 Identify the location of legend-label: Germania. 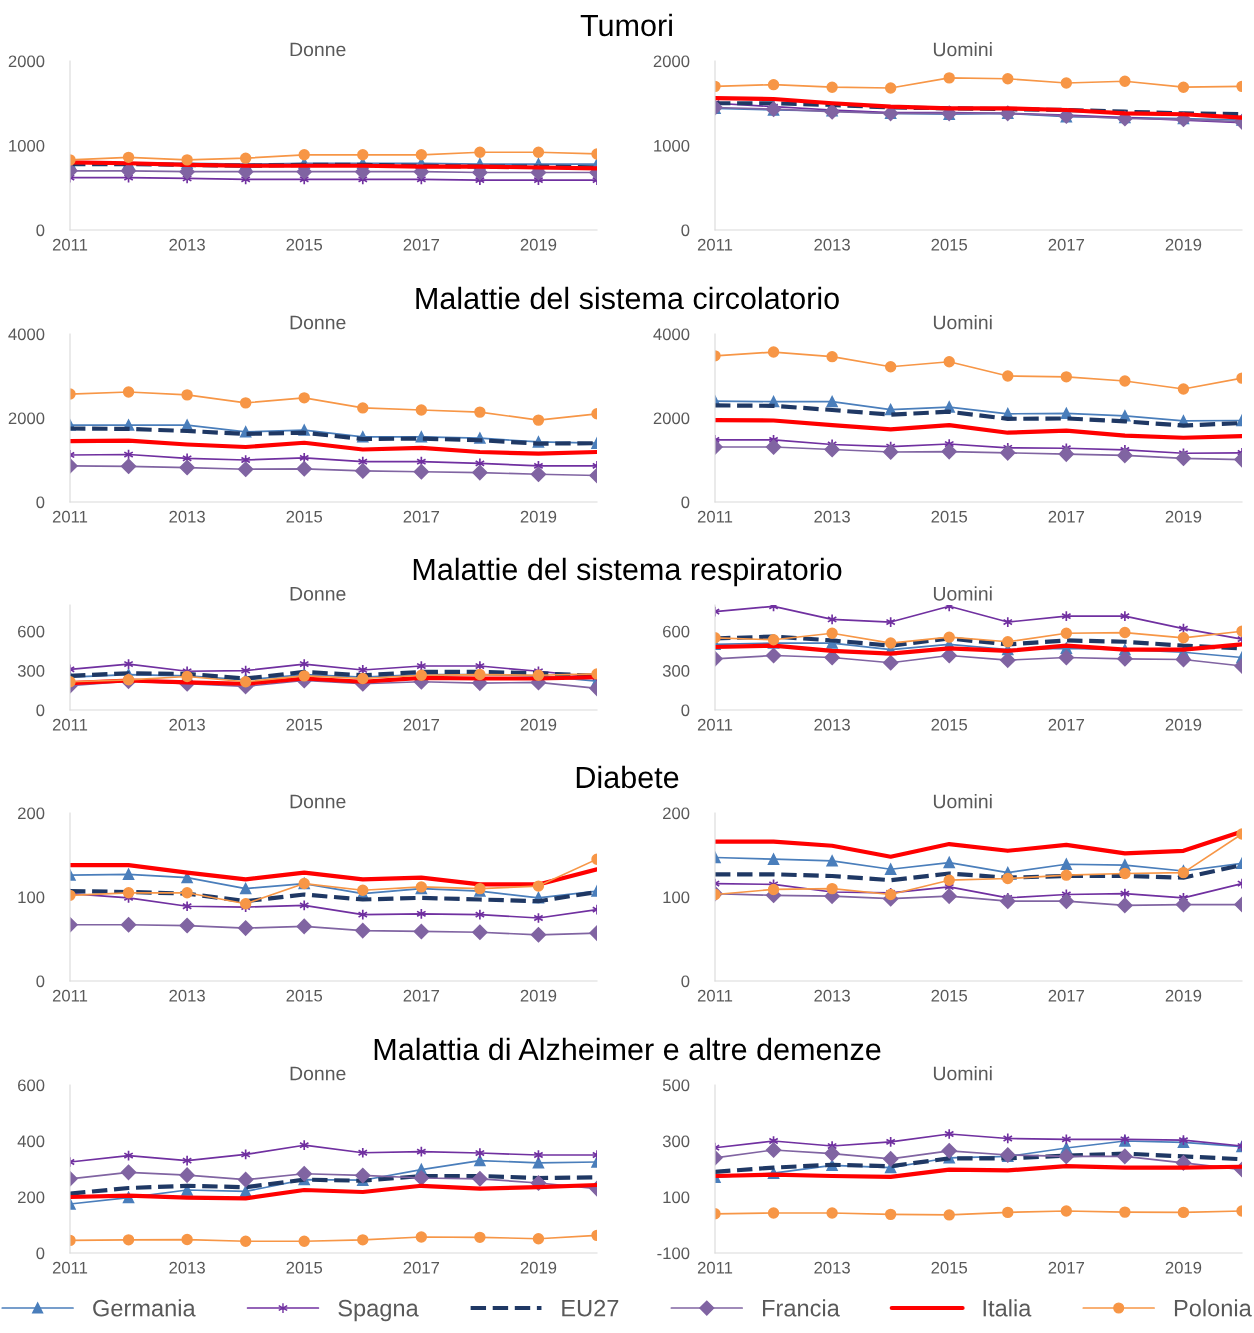
(144, 1308).